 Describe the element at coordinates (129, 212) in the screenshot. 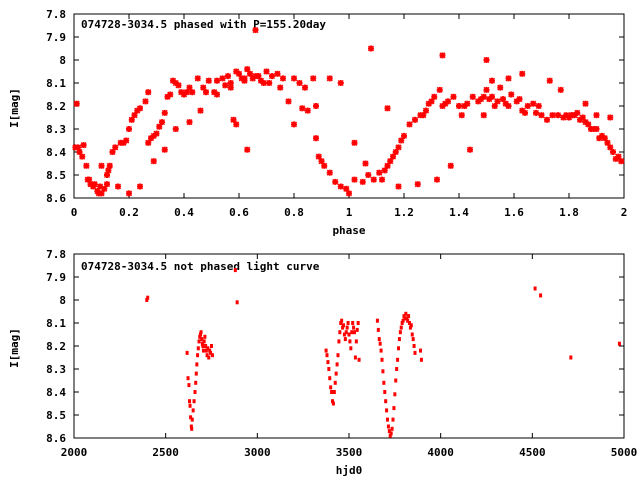

I see `phased-x-tick-label: 0.2` at that location.